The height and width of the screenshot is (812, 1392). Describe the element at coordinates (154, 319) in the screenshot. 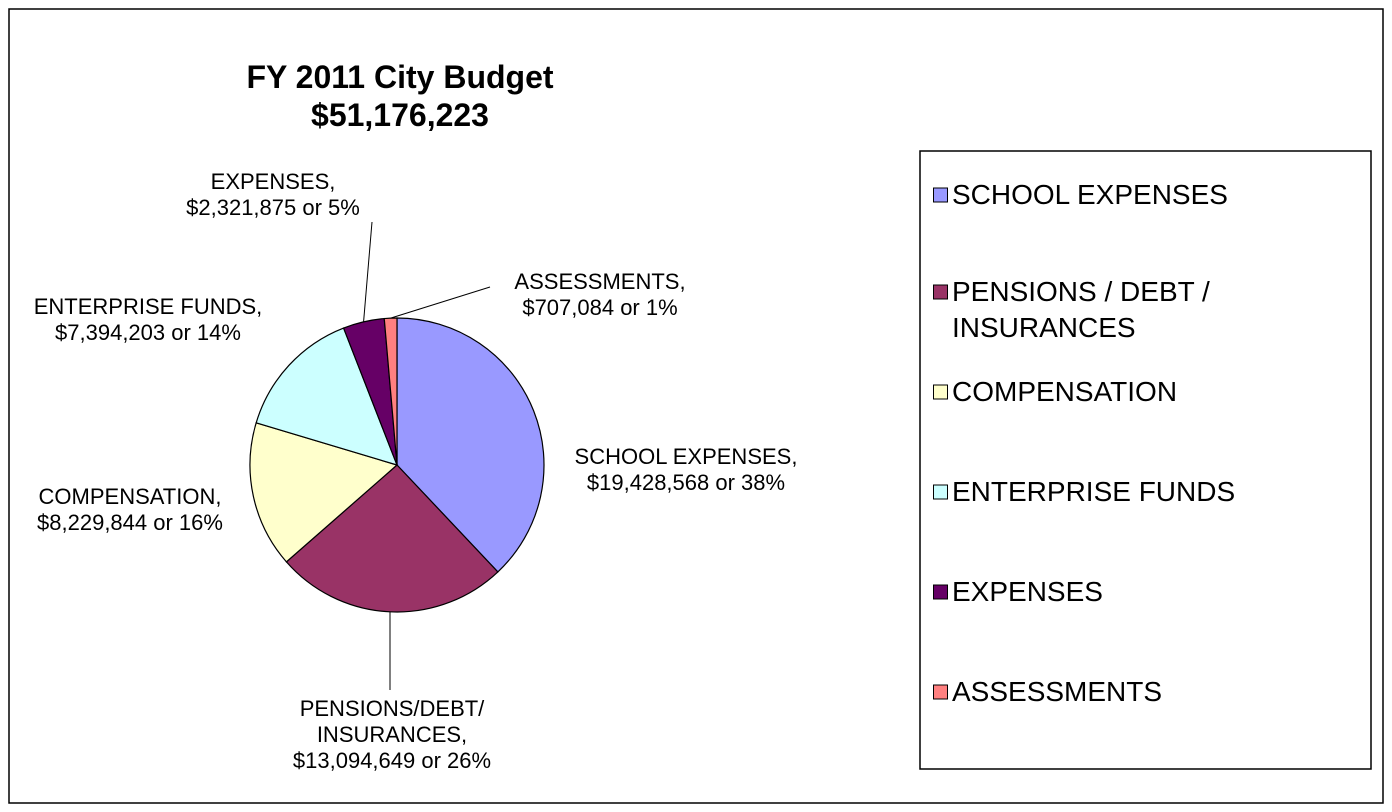

I see `data-label: ENTERPRISE FUNDS, $7,394,203 or 14%` at that location.